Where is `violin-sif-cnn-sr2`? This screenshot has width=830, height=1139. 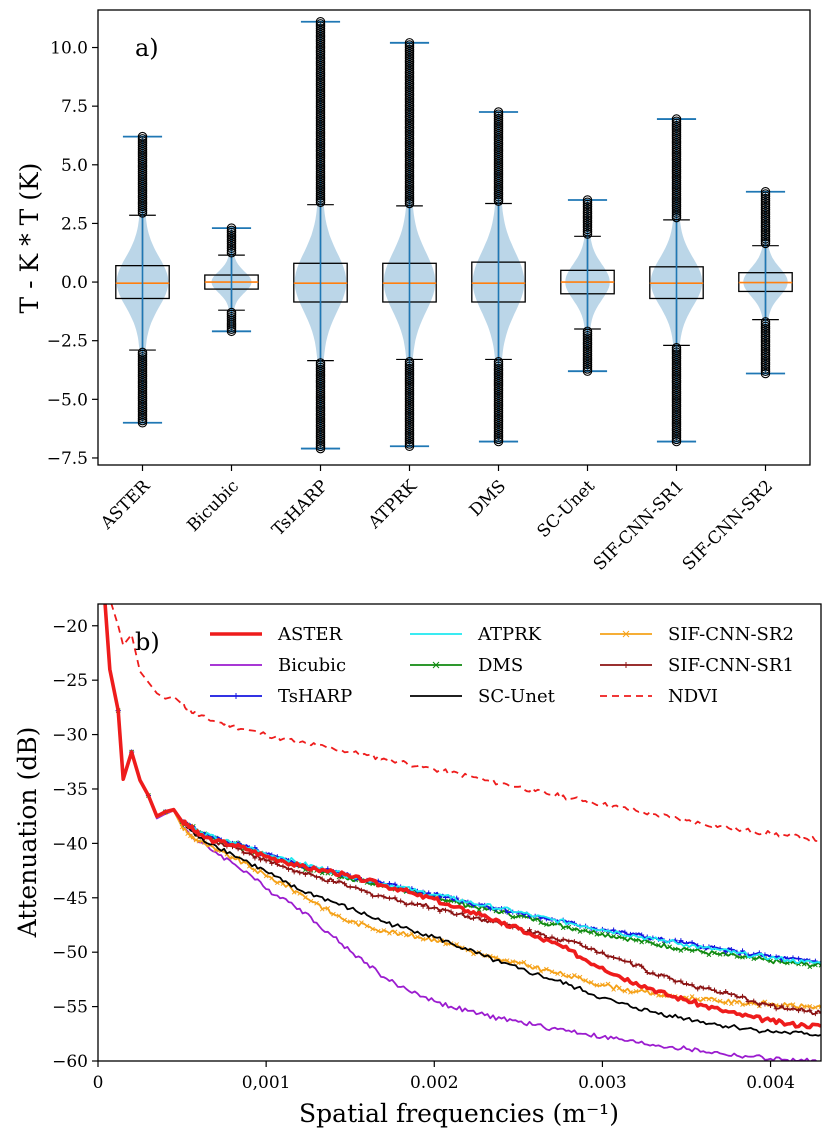
violin-sif-cnn-sr2 is located at coordinates (765, 283).